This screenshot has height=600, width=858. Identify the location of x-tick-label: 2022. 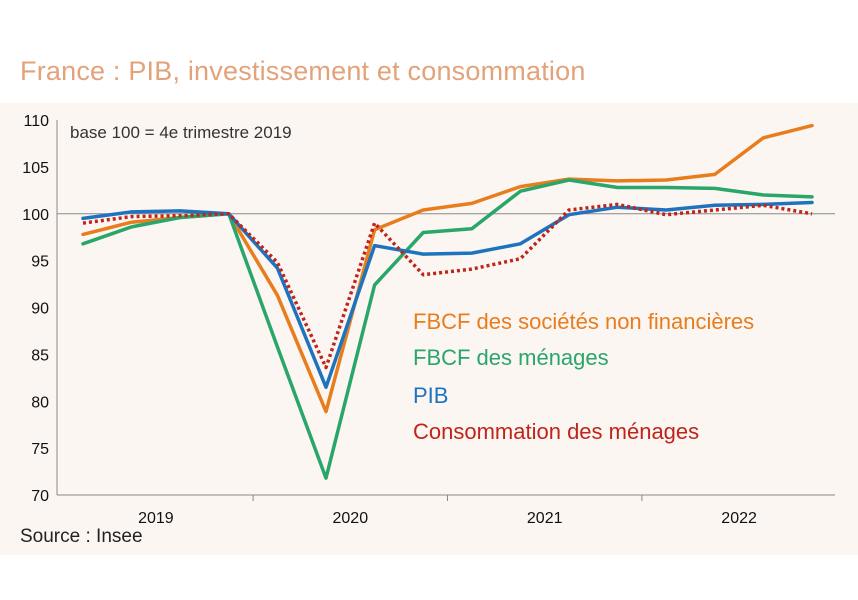
(739, 518).